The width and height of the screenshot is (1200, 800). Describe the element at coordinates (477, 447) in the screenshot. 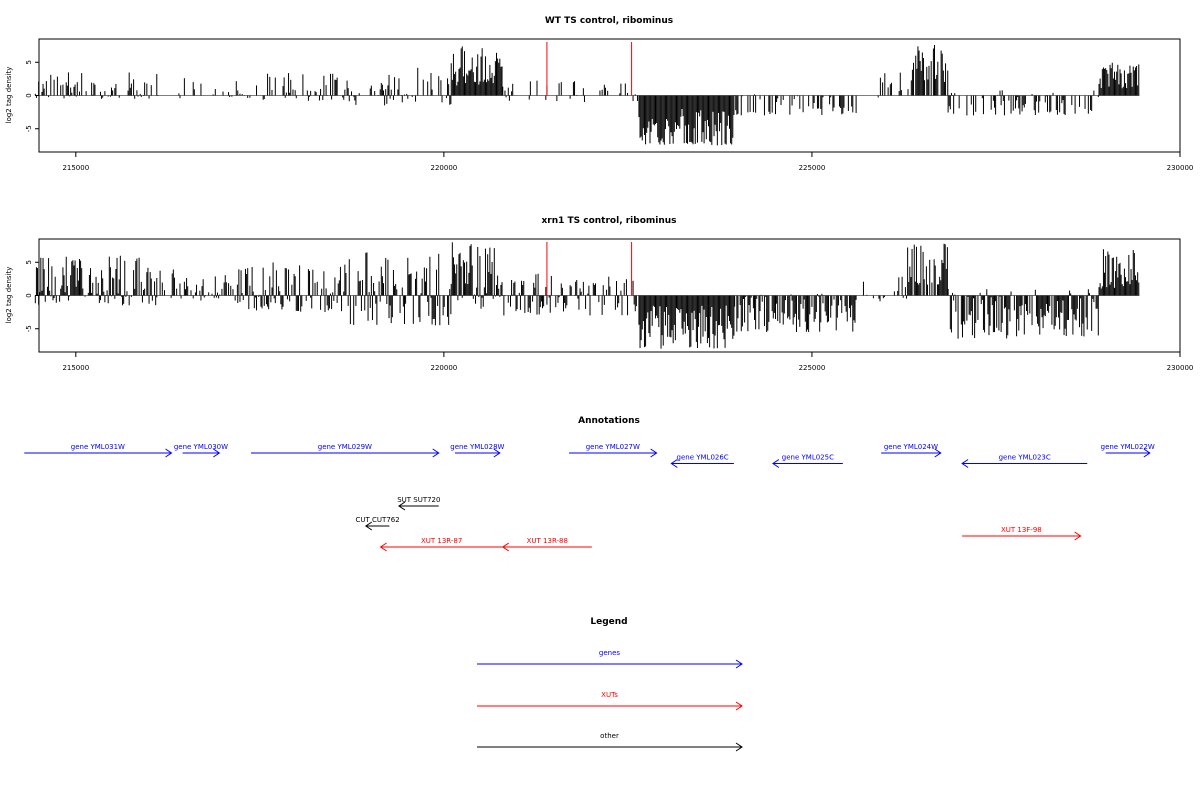

I see `feature-label: gene YML028W` at that location.